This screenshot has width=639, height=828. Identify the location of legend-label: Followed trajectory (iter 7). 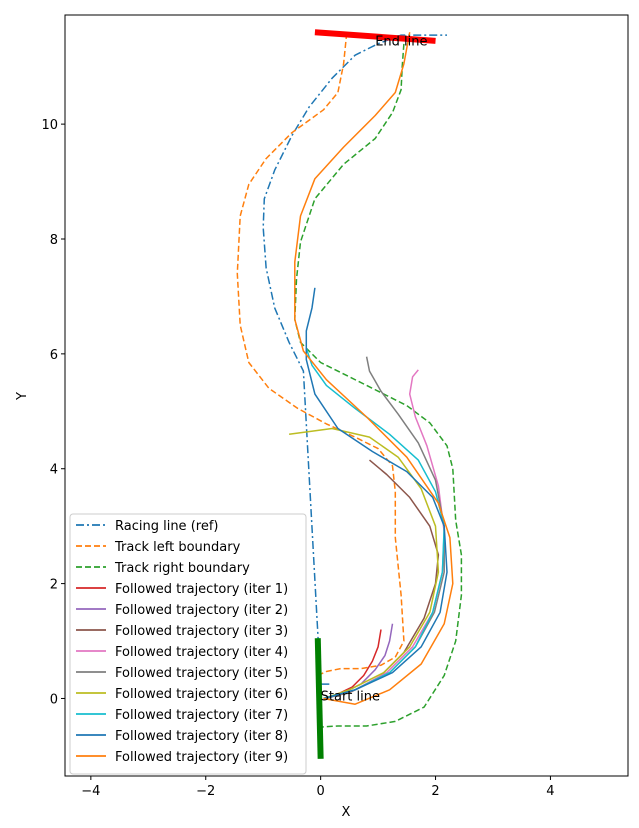
(201, 715).